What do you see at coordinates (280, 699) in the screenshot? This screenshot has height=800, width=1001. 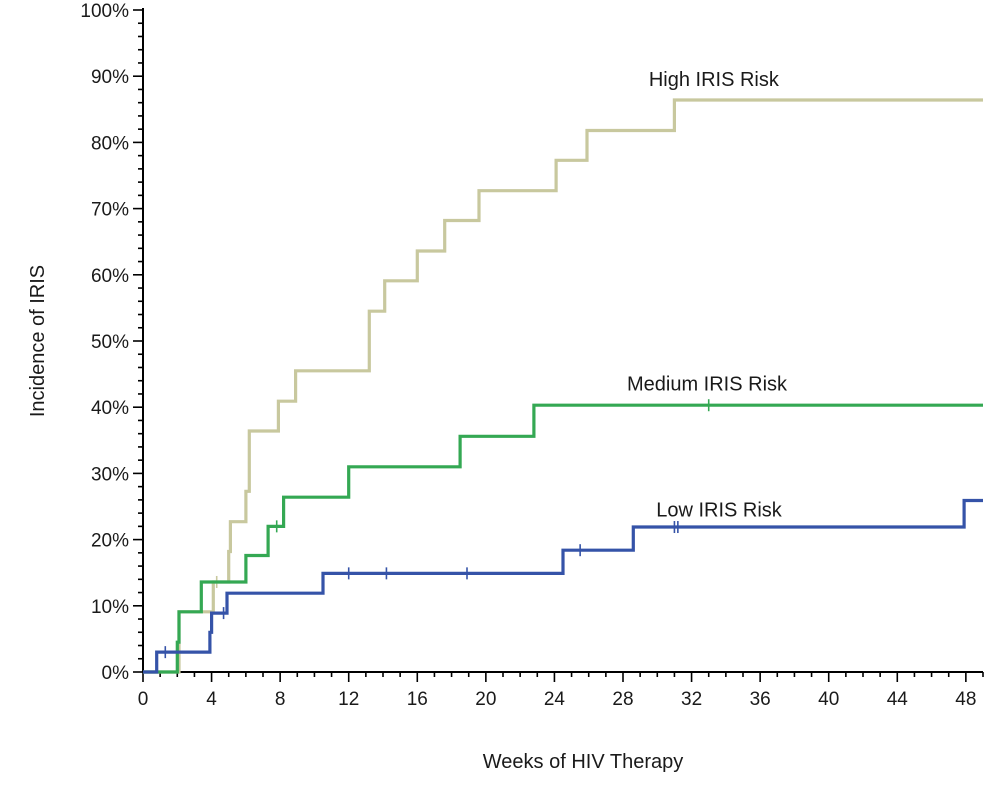 I see `x-tick-label: 8` at bounding box center [280, 699].